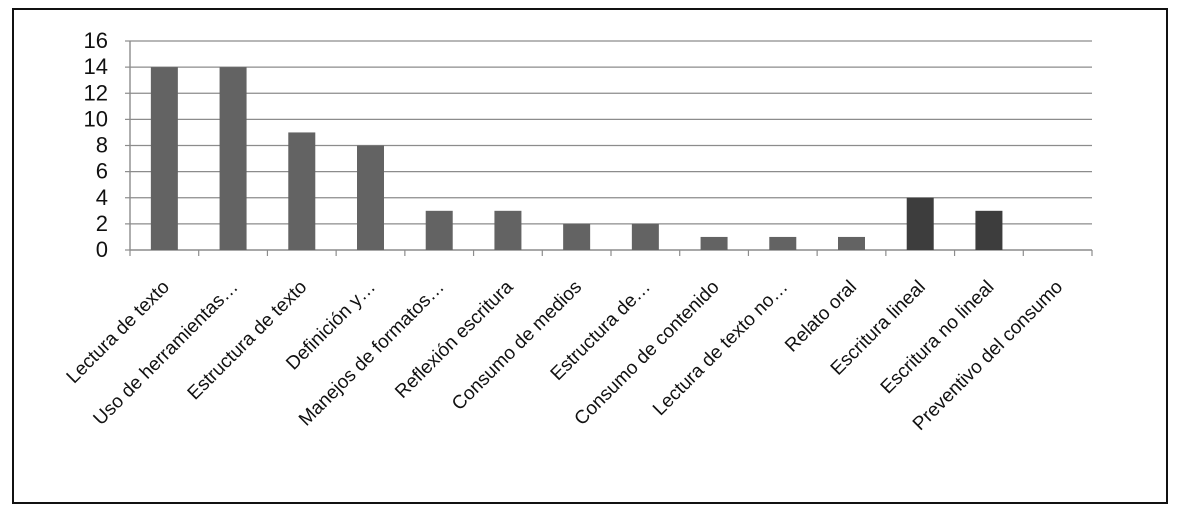 The image size is (1184, 516). What do you see at coordinates (96, 118) in the screenshot?
I see `y-tick-label-10: 10` at bounding box center [96, 118].